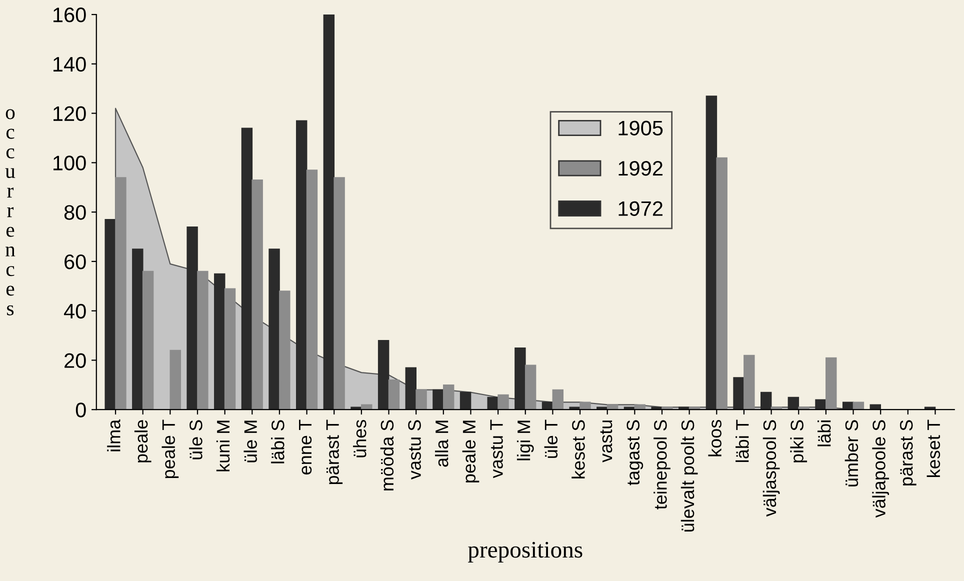 The image size is (964, 581). I want to click on x-tick-label: enne T, so click(305, 447).